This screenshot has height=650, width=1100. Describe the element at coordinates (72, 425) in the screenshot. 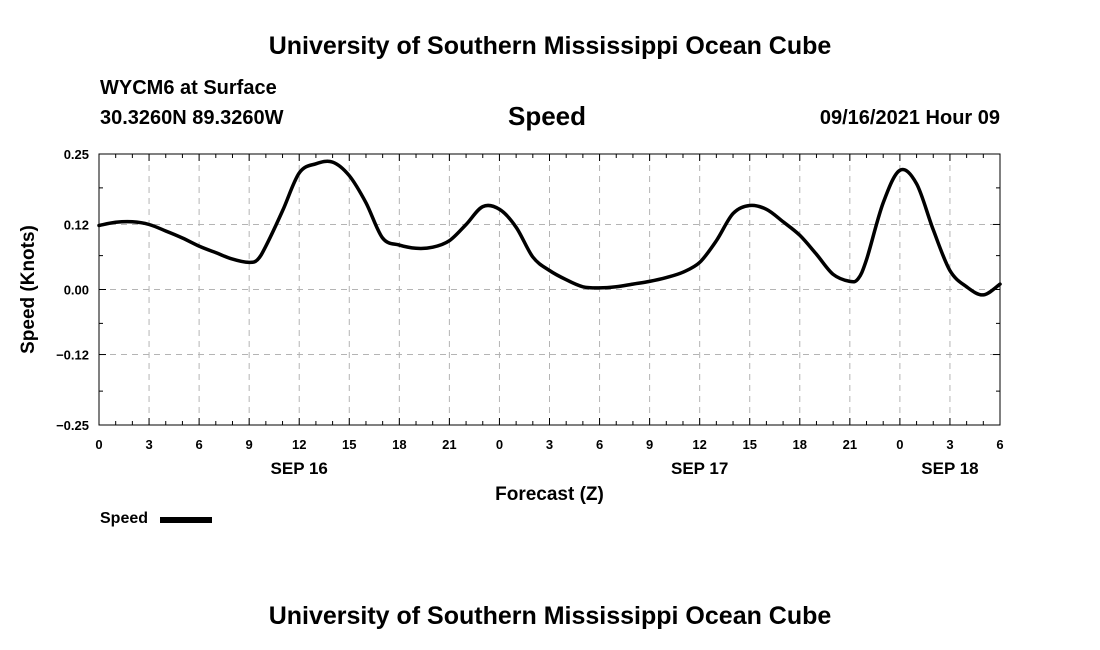

I see `y-tick-label: −0.25` at that location.